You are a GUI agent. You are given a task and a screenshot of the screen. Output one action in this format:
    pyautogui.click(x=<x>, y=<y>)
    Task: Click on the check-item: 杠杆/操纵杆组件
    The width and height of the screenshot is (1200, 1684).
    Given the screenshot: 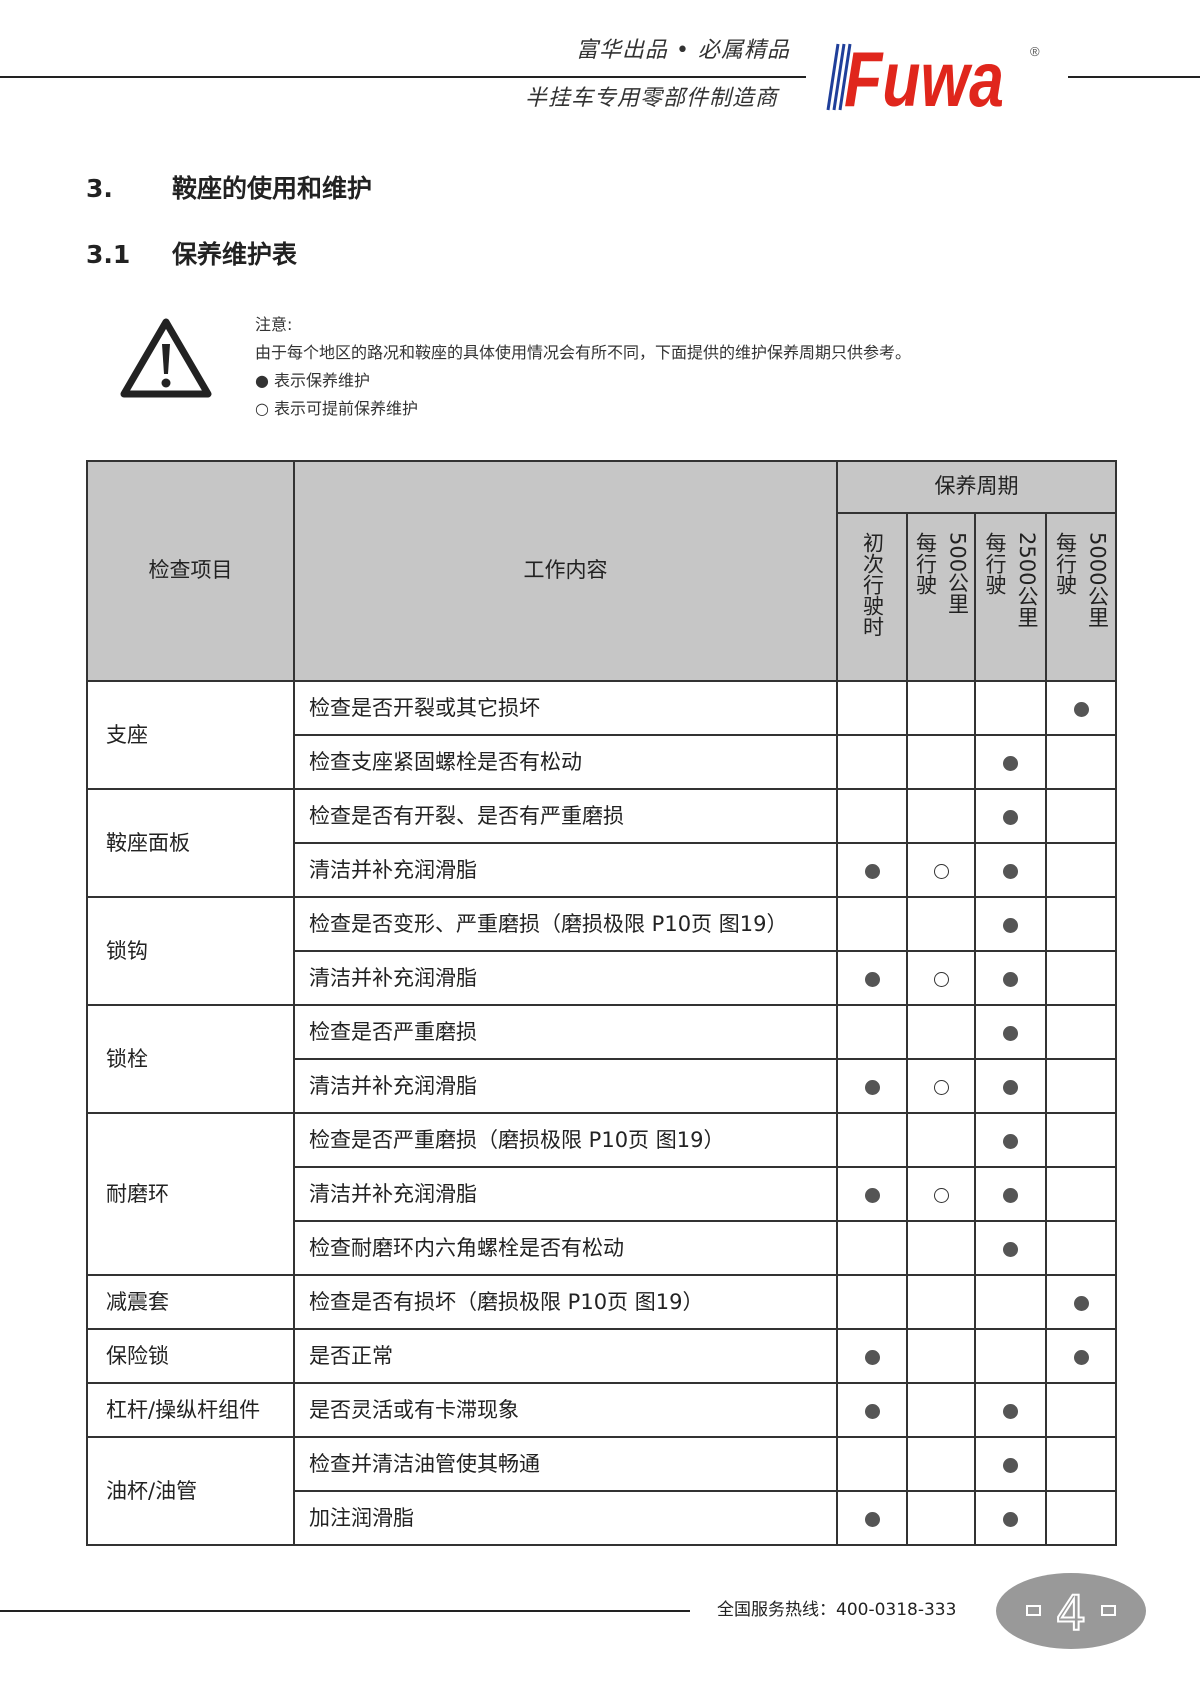 What is the action you would take?
    pyautogui.click(x=190, y=1410)
    